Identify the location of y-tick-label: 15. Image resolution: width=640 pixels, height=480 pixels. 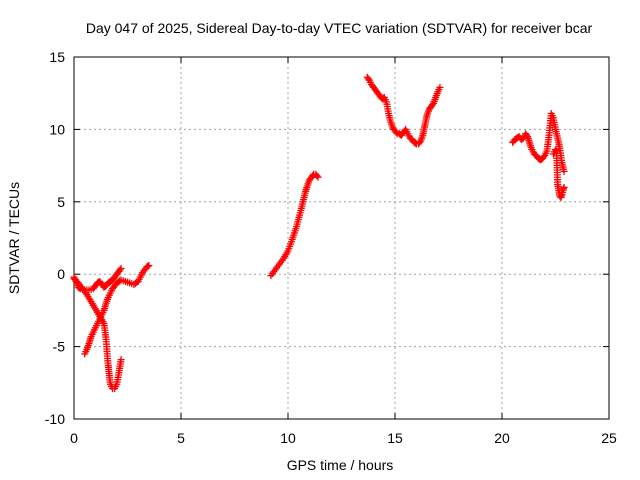
(57, 57).